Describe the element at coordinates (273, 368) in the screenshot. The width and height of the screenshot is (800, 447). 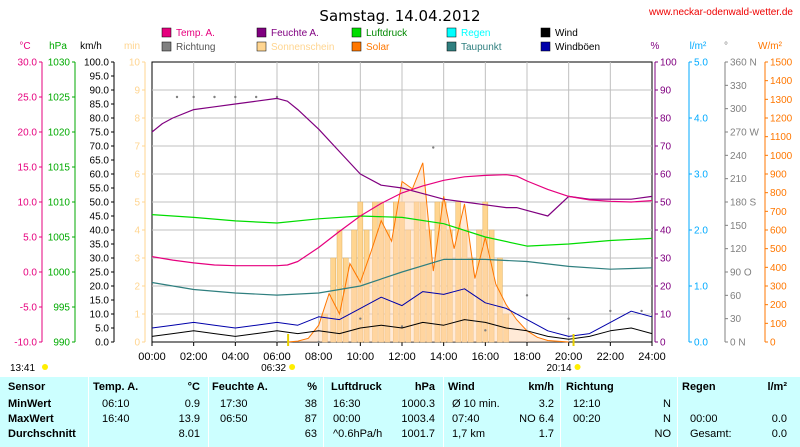
I see `sunrise-label: 06:32` at that location.